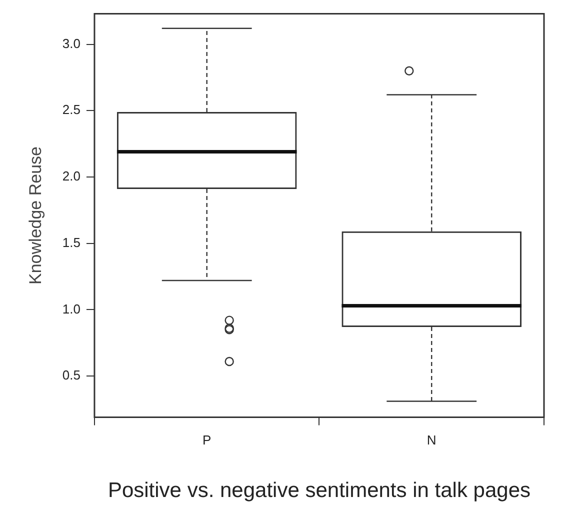 The width and height of the screenshot is (579, 522). What do you see at coordinates (71, 110) in the screenshot?
I see `y-tick-label: 2.5` at bounding box center [71, 110].